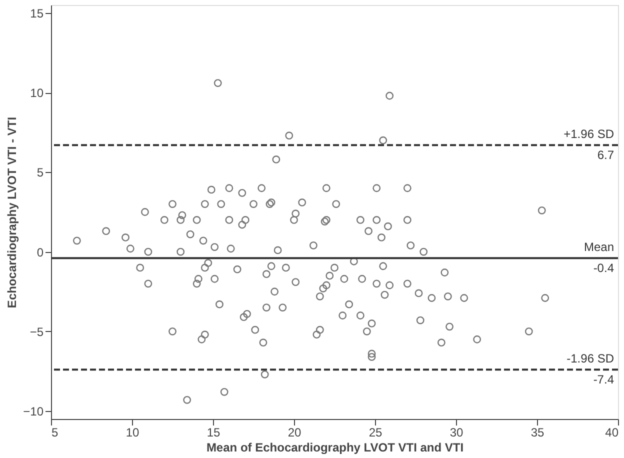  What do you see at coordinates (590, 359) in the screenshot?
I see `ref-line-label: -1.96 SD` at bounding box center [590, 359].